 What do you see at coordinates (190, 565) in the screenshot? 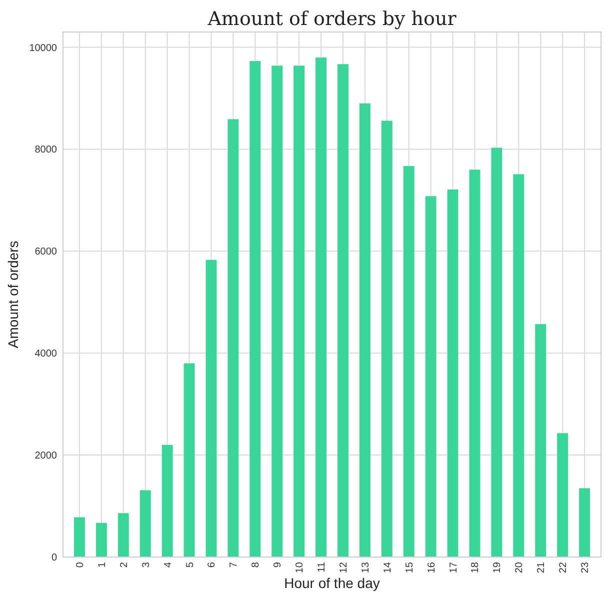
I see `x-tick-label: 5` at bounding box center [190, 565].